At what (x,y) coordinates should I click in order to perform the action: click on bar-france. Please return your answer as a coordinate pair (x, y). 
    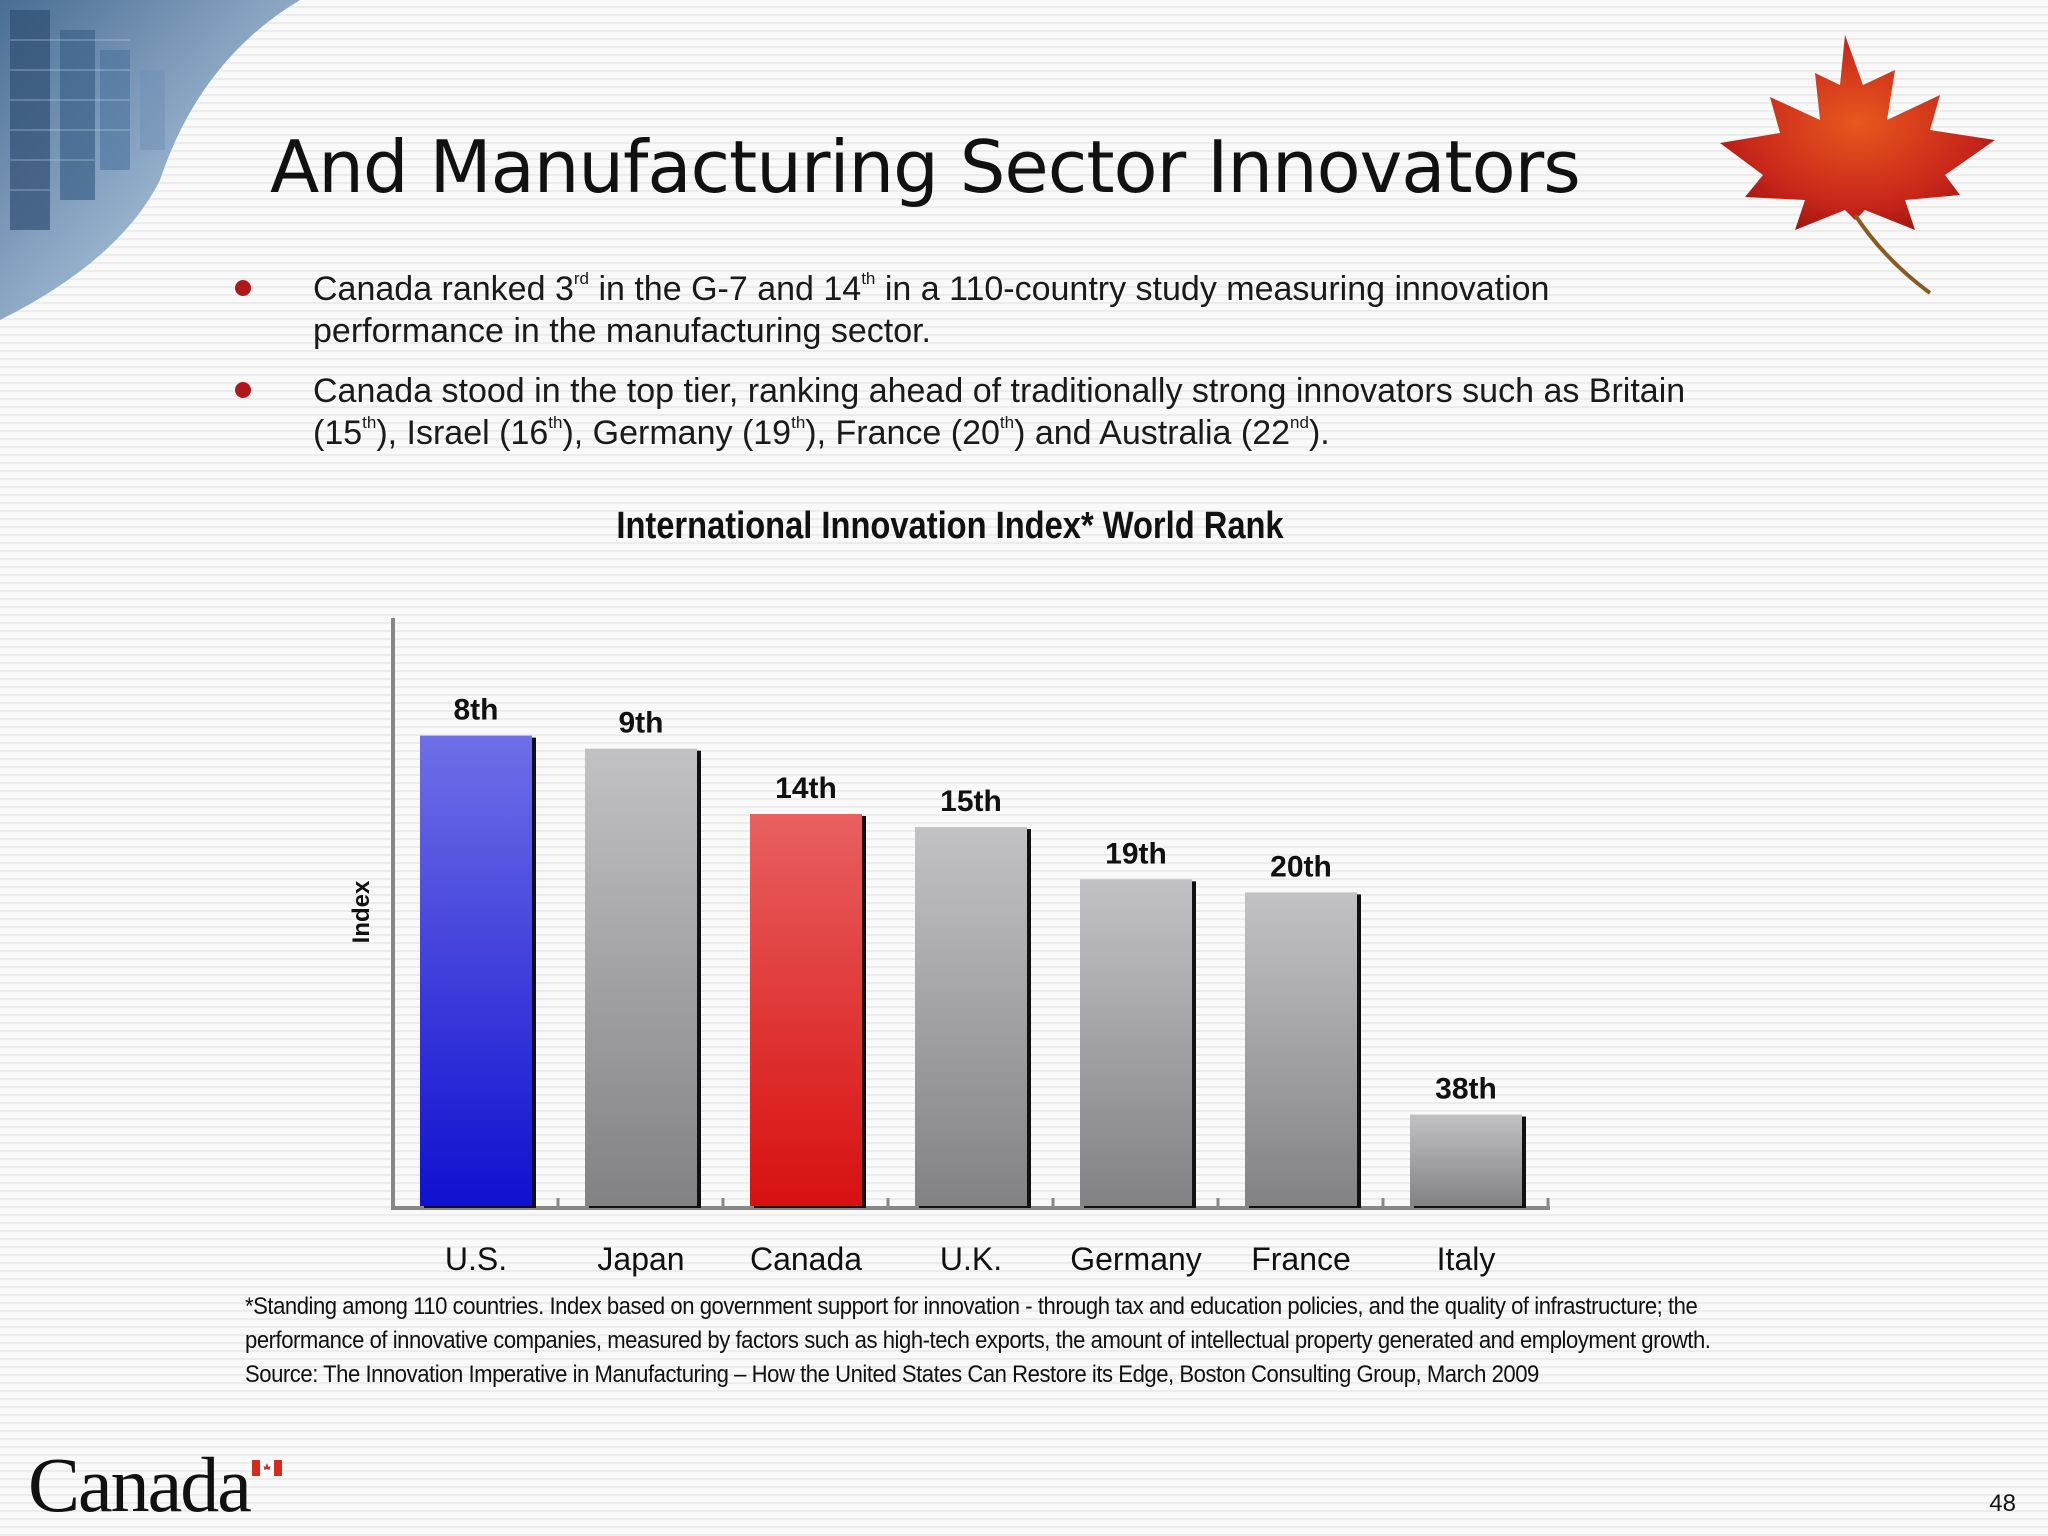
    Looking at the image, I should click on (1301, 1049).